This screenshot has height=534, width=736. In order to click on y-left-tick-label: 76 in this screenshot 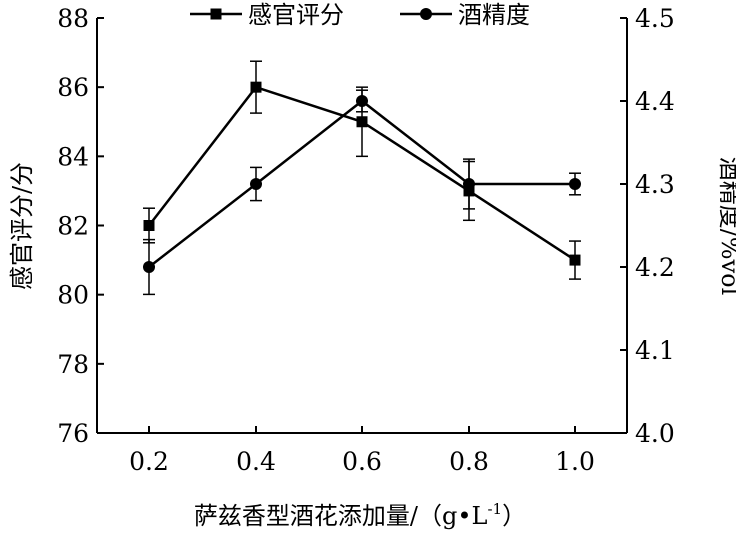, I will do `click(73, 433)`.